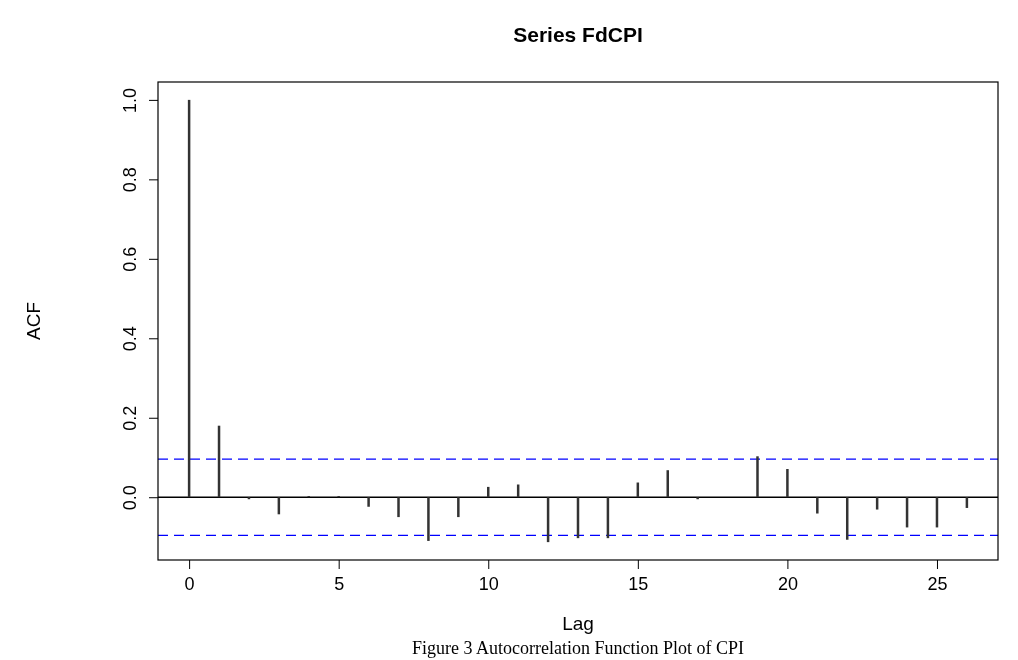 The height and width of the screenshot is (660, 1018). Describe the element at coordinates (130, 100) in the screenshot. I see `y-tick-label: 1.0` at that location.